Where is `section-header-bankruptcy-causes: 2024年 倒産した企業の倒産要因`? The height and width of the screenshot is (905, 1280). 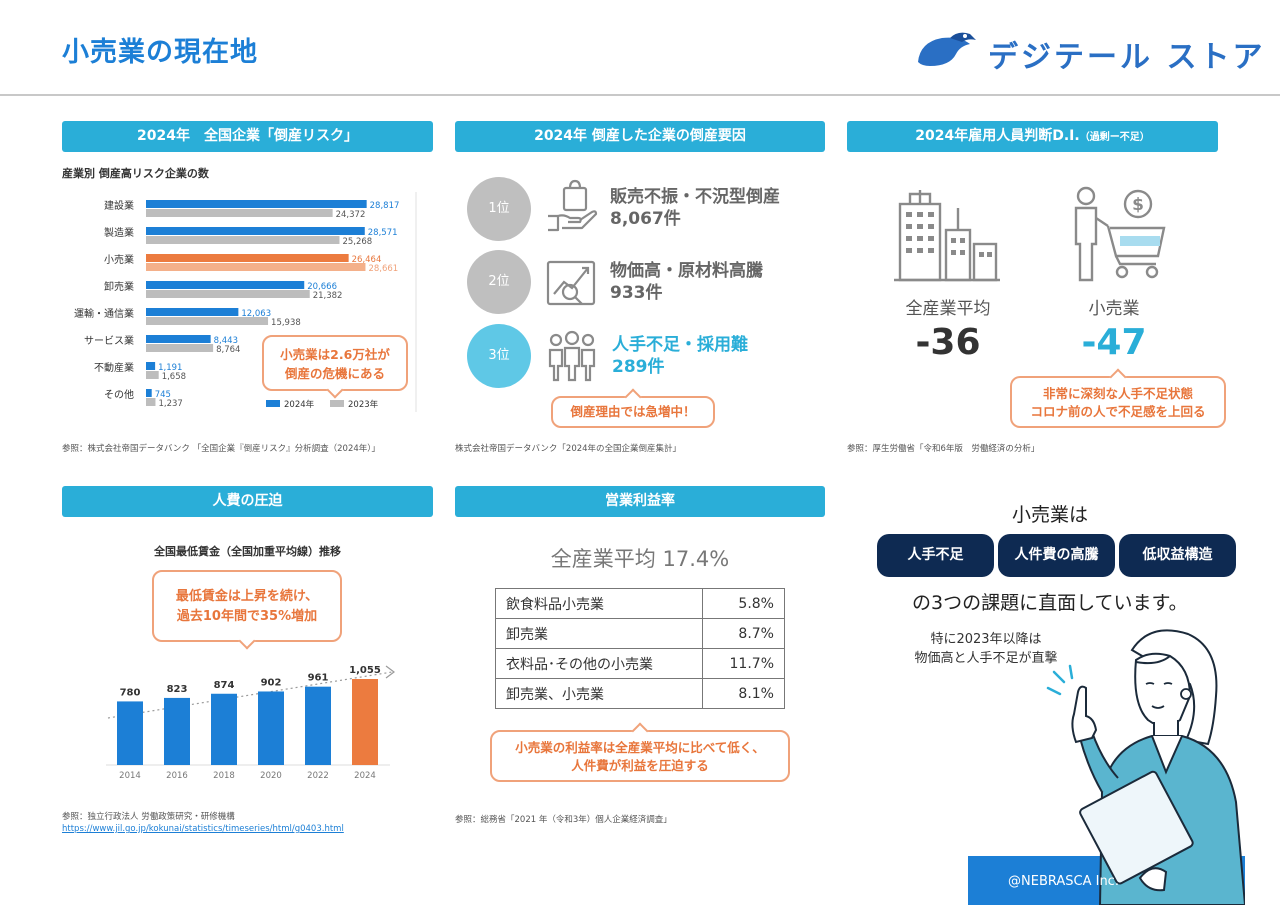
section-header-bankruptcy-causes: 2024年 倒産した企業の倒産要因 is located at coordinates (640, 136).